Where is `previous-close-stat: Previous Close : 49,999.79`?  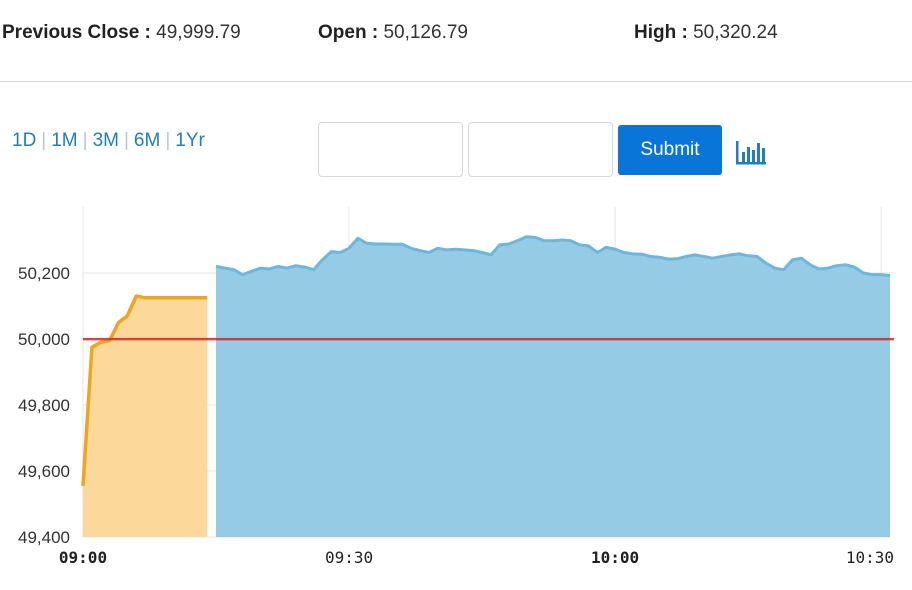 previous-close-stat: Previous Close : 49,999.79 is located at coordinates (121, 33).